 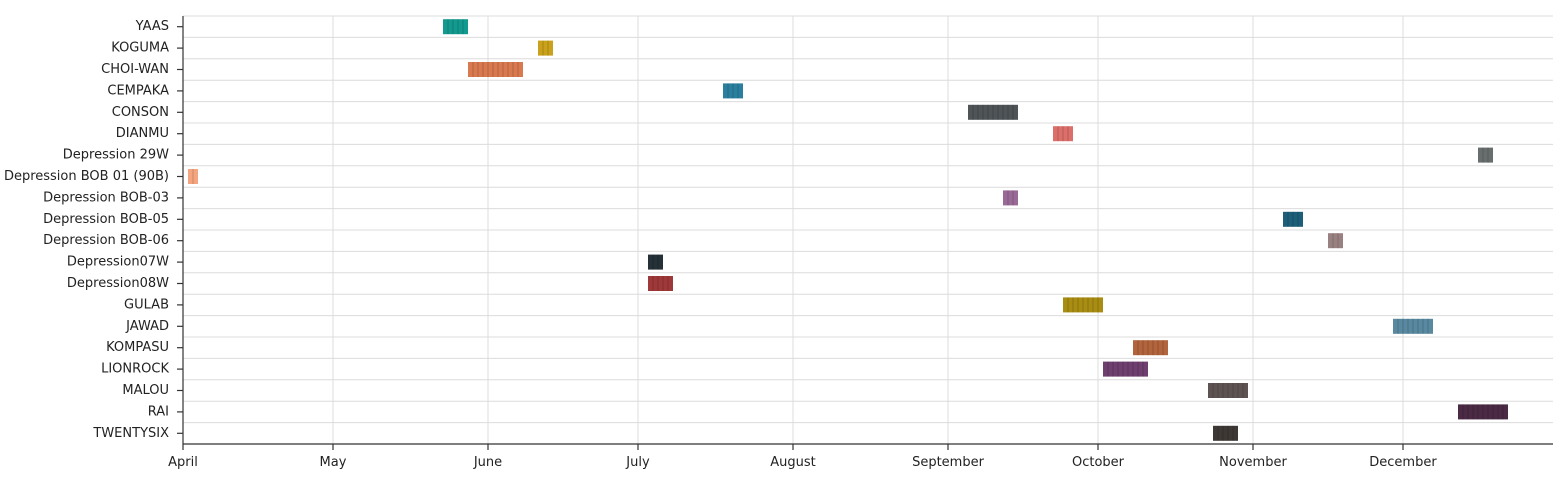 I want to click on row-label: GULAB, so click(x=146, y=304).